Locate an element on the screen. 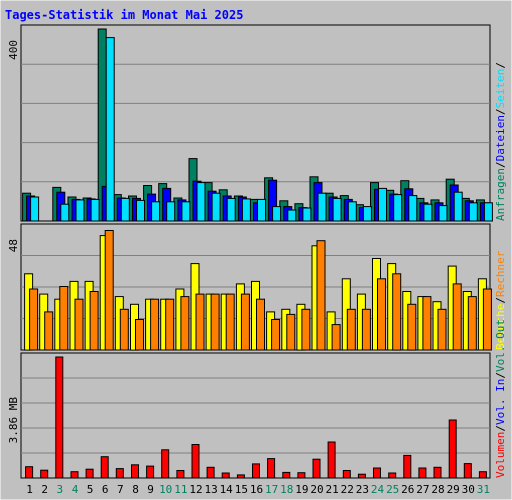 Image resolution: width=512 pixels, height=500 pixels. legend-entry: Vol. Out is located at coordinates (500, 345).